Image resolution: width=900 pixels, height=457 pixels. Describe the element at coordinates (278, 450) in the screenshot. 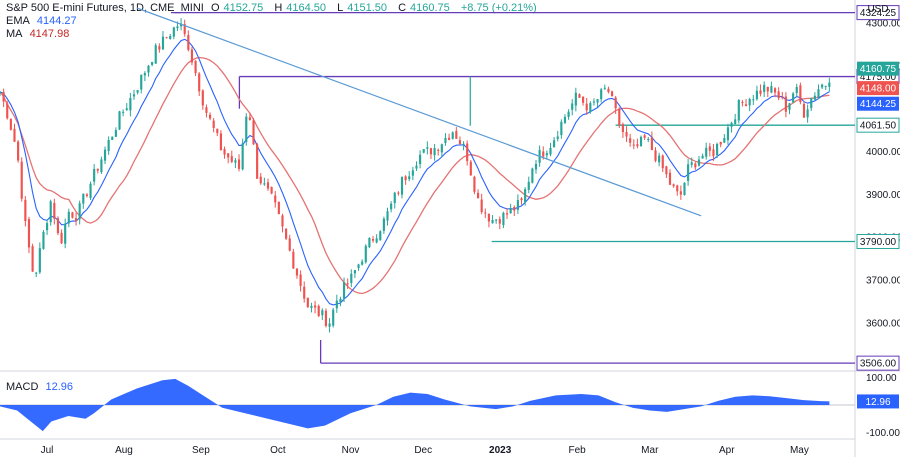

I see `time-tick-3: Oct` at that location.